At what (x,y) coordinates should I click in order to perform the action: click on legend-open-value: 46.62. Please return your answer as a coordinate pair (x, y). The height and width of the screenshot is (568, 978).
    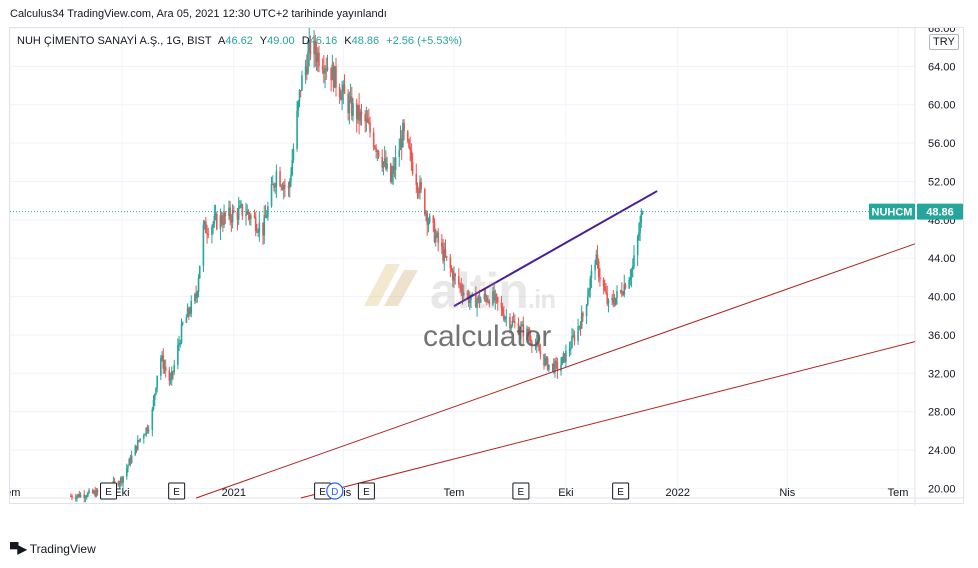
    Looking at the image, I should click on (239, 41).